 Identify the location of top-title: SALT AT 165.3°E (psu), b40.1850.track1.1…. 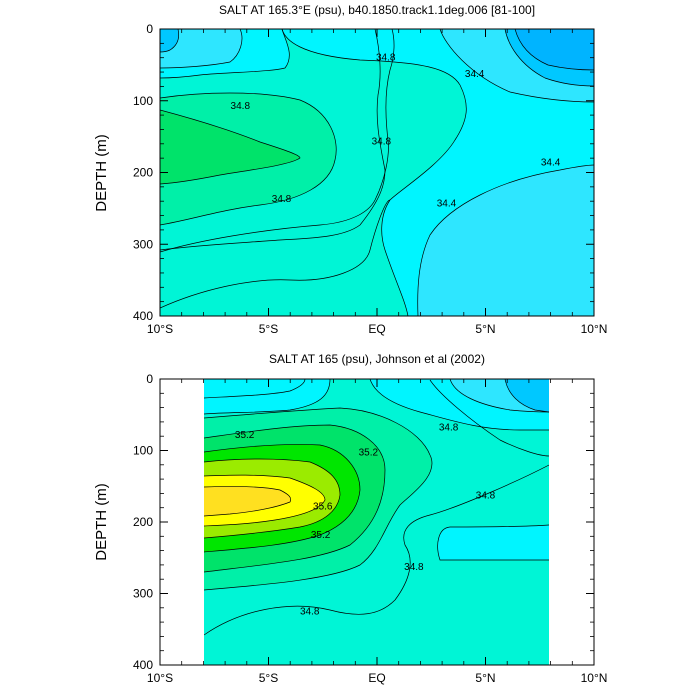
(377, 10).